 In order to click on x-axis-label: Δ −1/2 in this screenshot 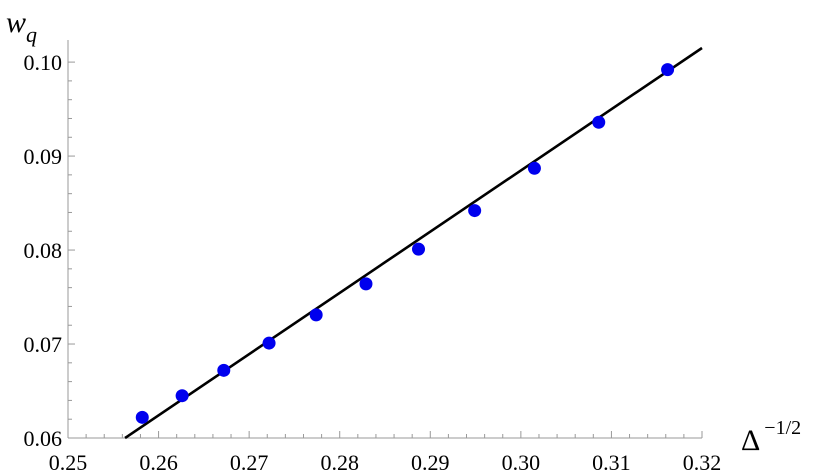, I will do `click(771, 437)`.